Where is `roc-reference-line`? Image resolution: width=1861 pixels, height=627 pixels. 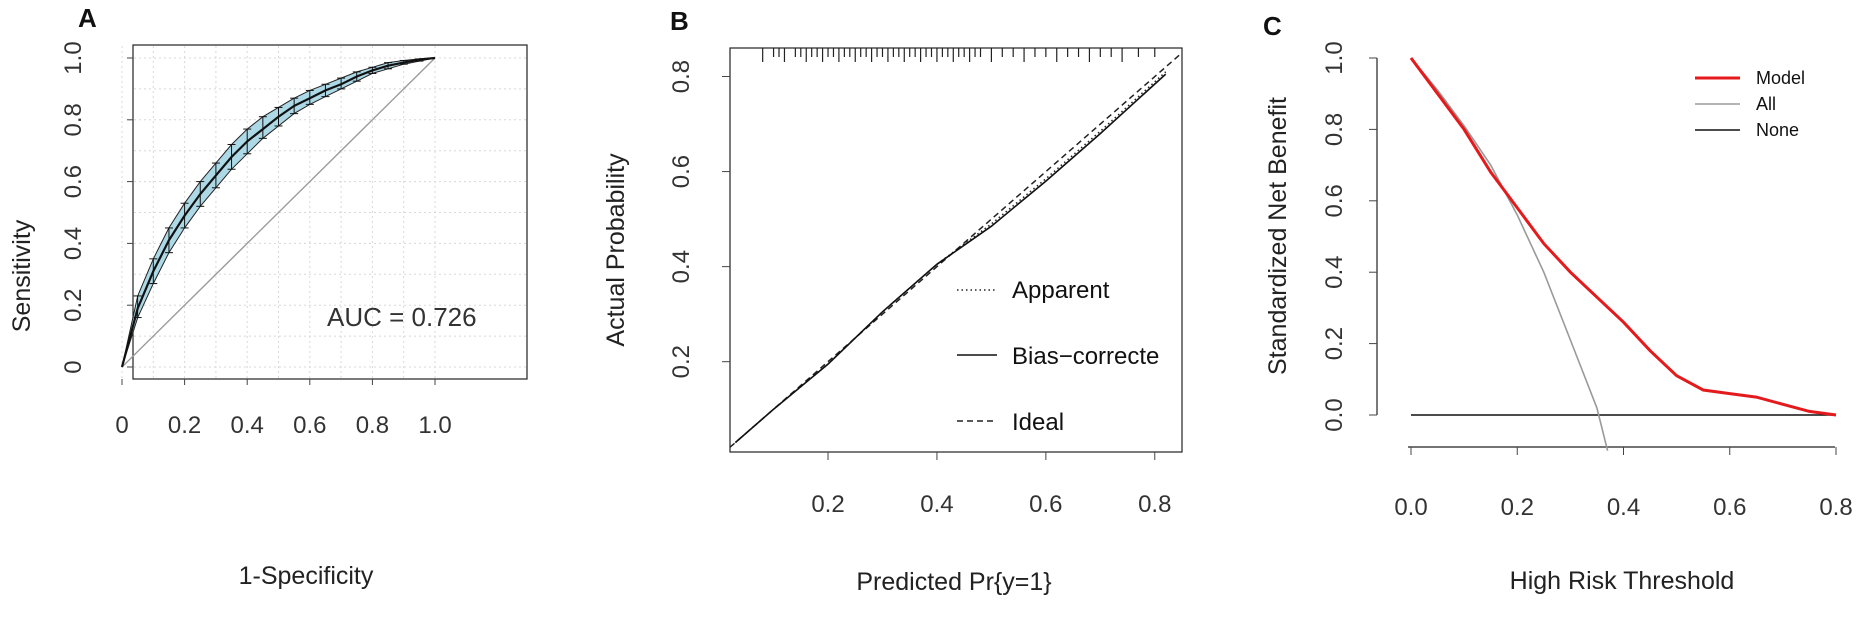 roc-reference-line is located at coordinates (278, 212).